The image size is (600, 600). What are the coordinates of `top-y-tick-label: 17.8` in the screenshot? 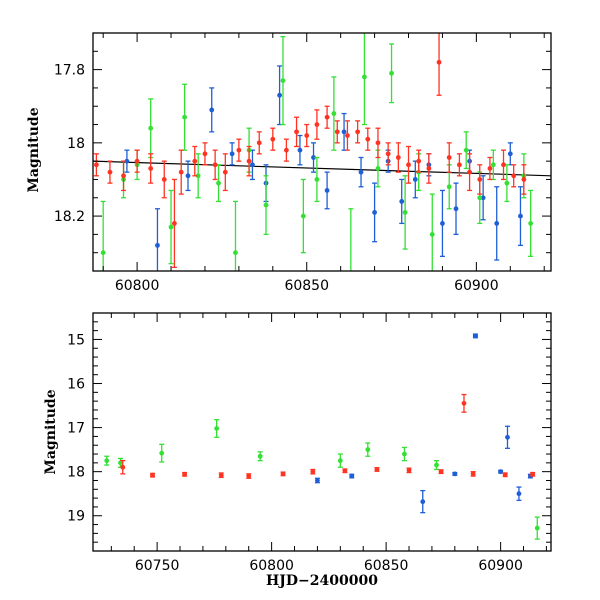 It's located at (69, 71).